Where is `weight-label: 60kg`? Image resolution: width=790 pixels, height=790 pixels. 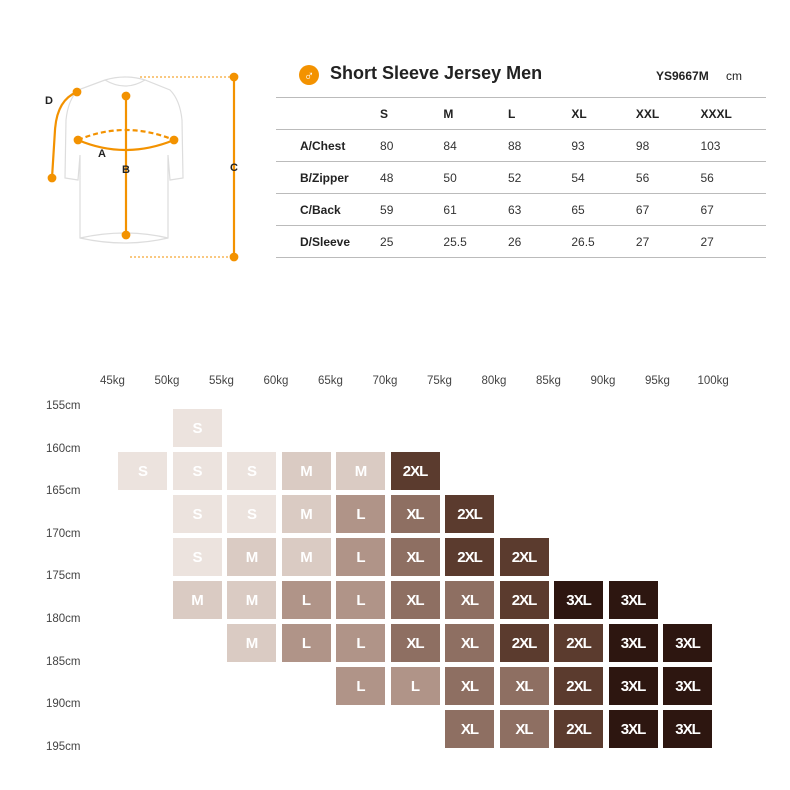 weight-label: 60kg is located at coordinates (276, 381).